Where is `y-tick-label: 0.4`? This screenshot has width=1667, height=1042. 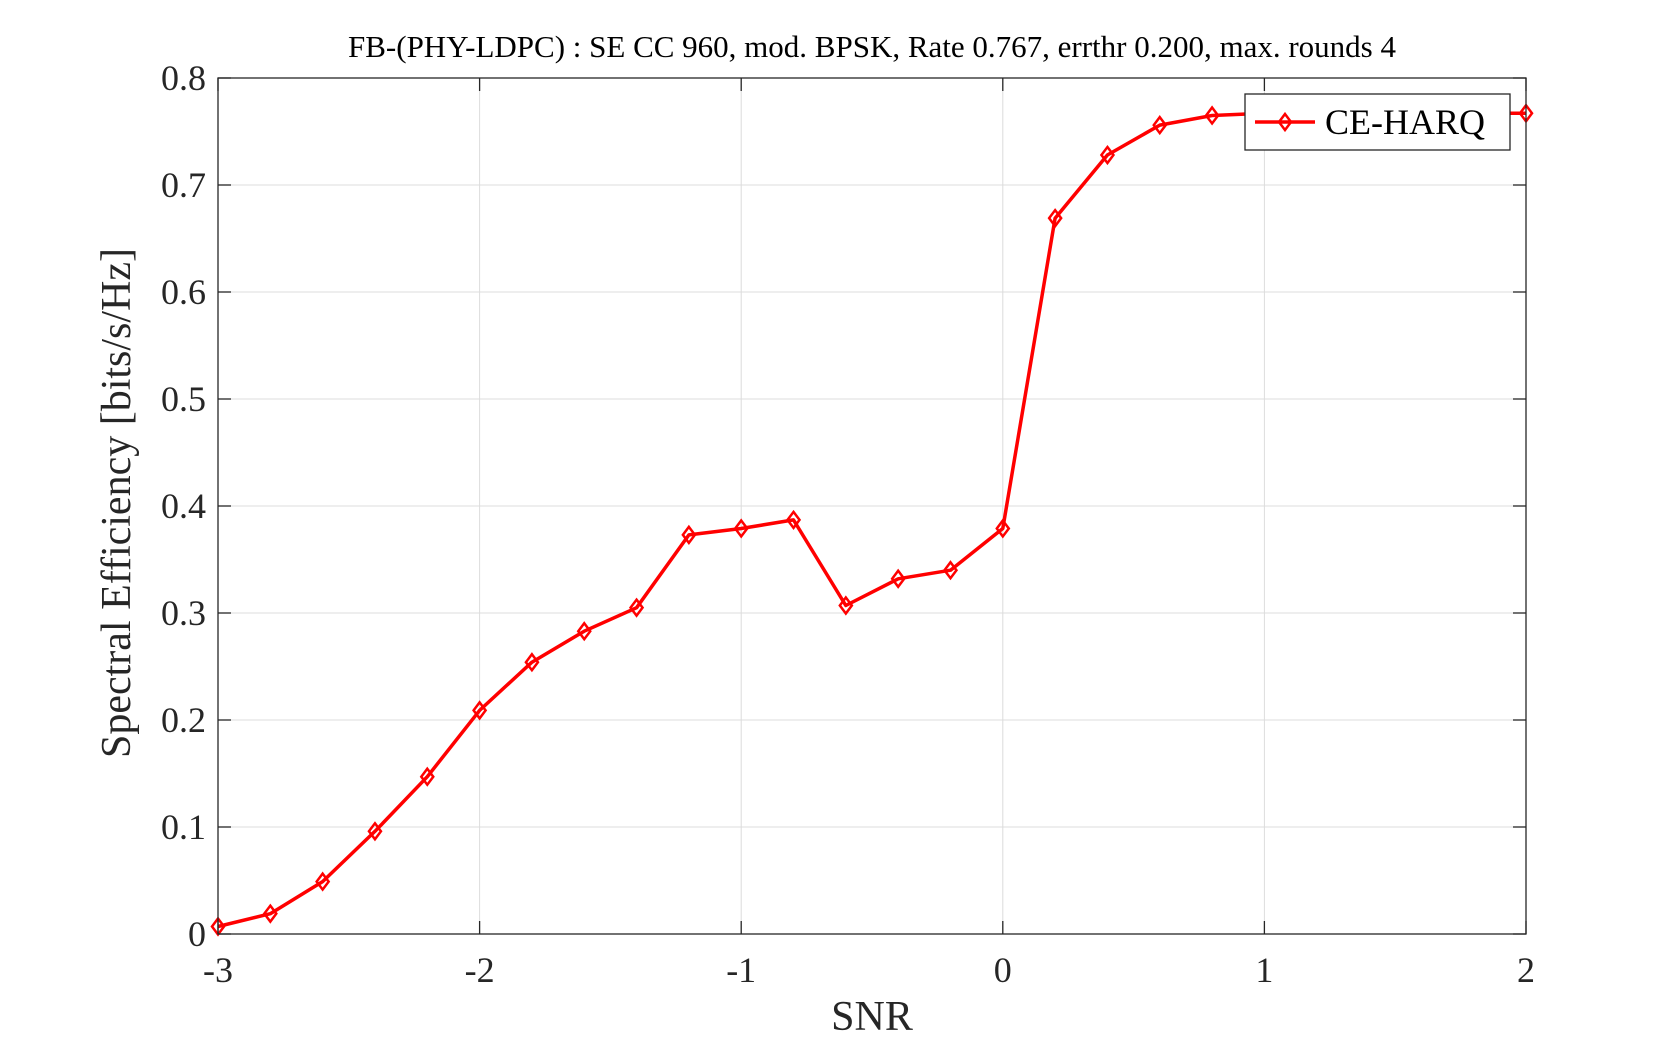 y-tick-label: 0.4 is located at coordinates (183, 506).